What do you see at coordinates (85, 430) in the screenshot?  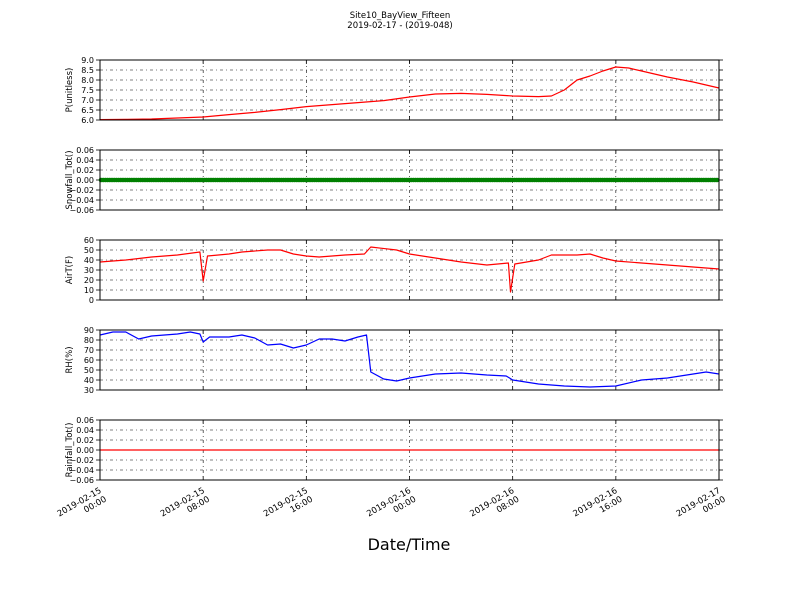 I see `rainfall-ytick-label: 0.04` at bounding box center [85, 430].